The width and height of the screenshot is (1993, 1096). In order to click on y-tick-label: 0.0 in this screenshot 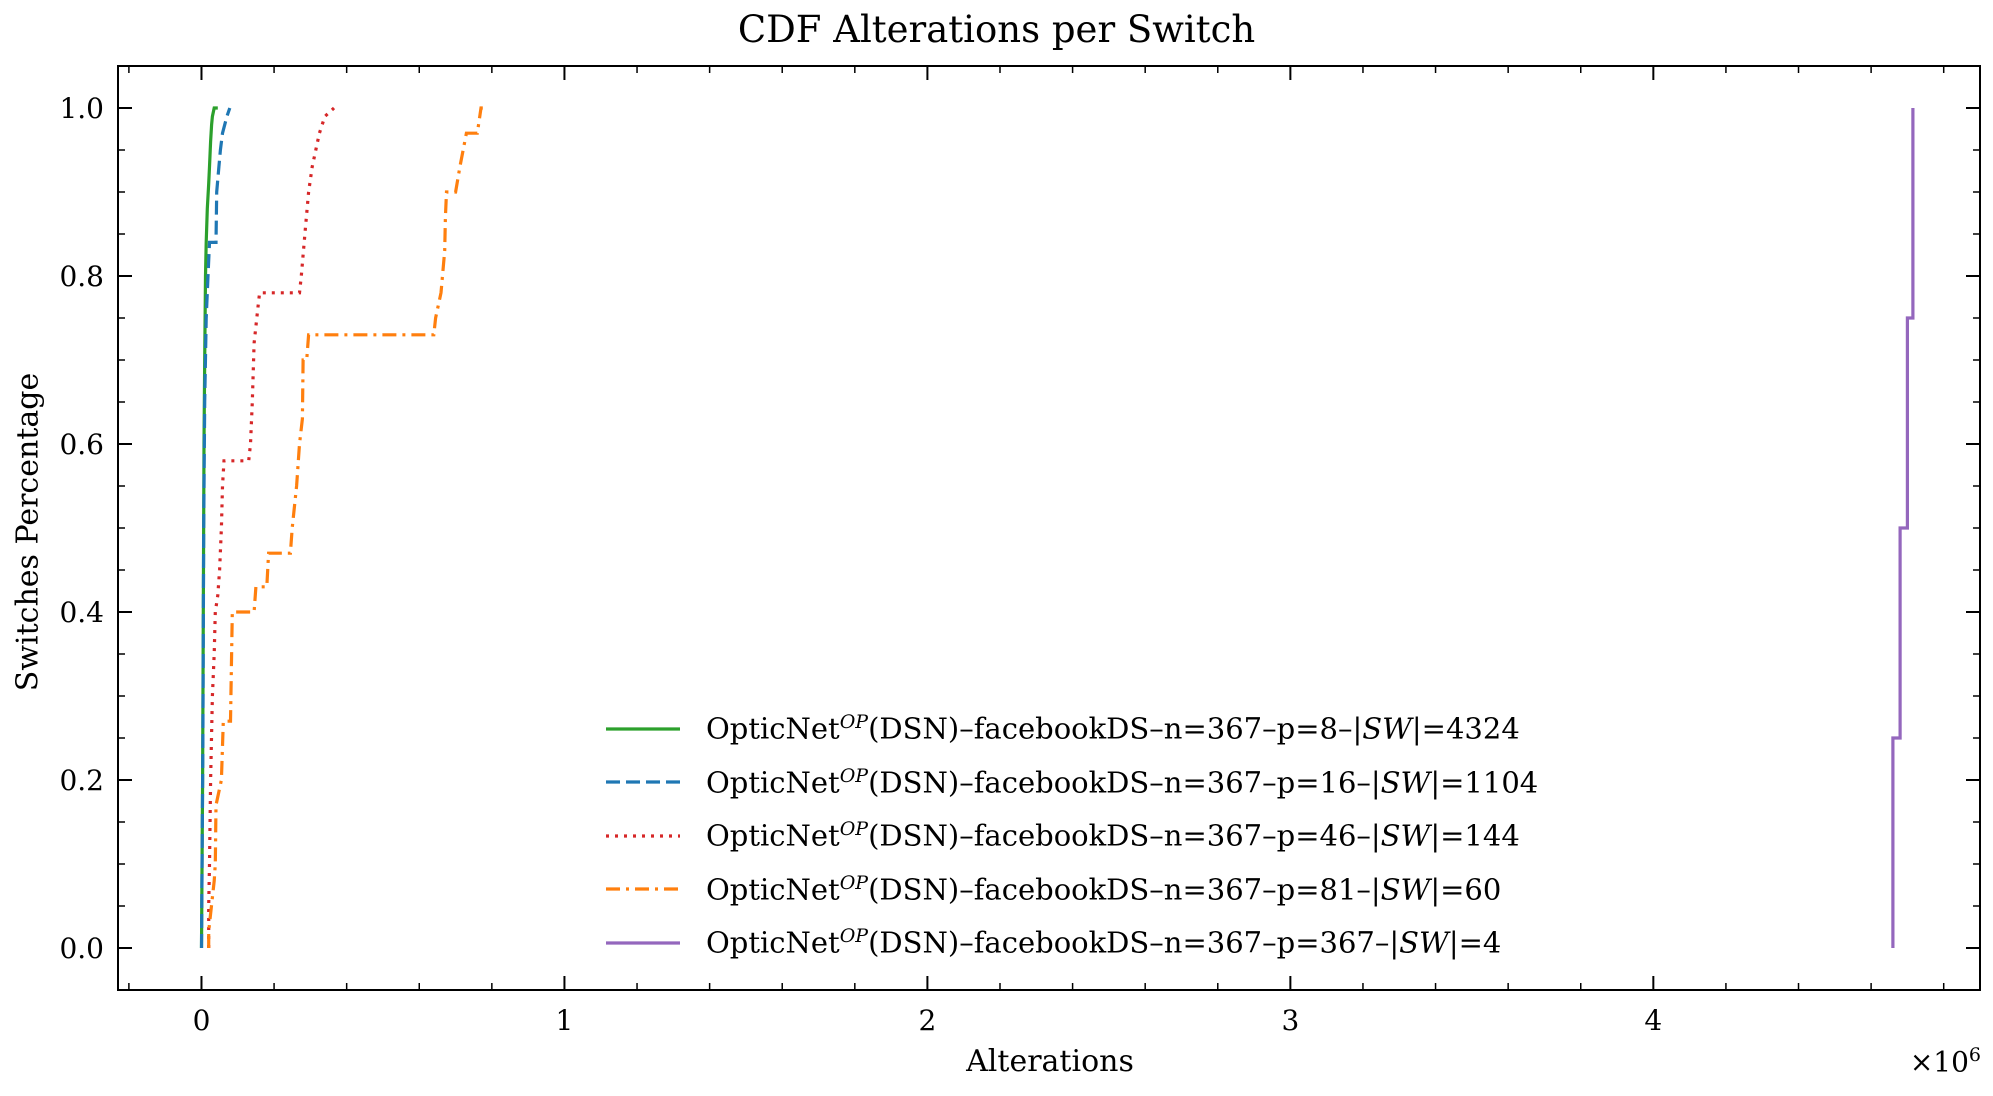, I will do `click(81, 948)`.